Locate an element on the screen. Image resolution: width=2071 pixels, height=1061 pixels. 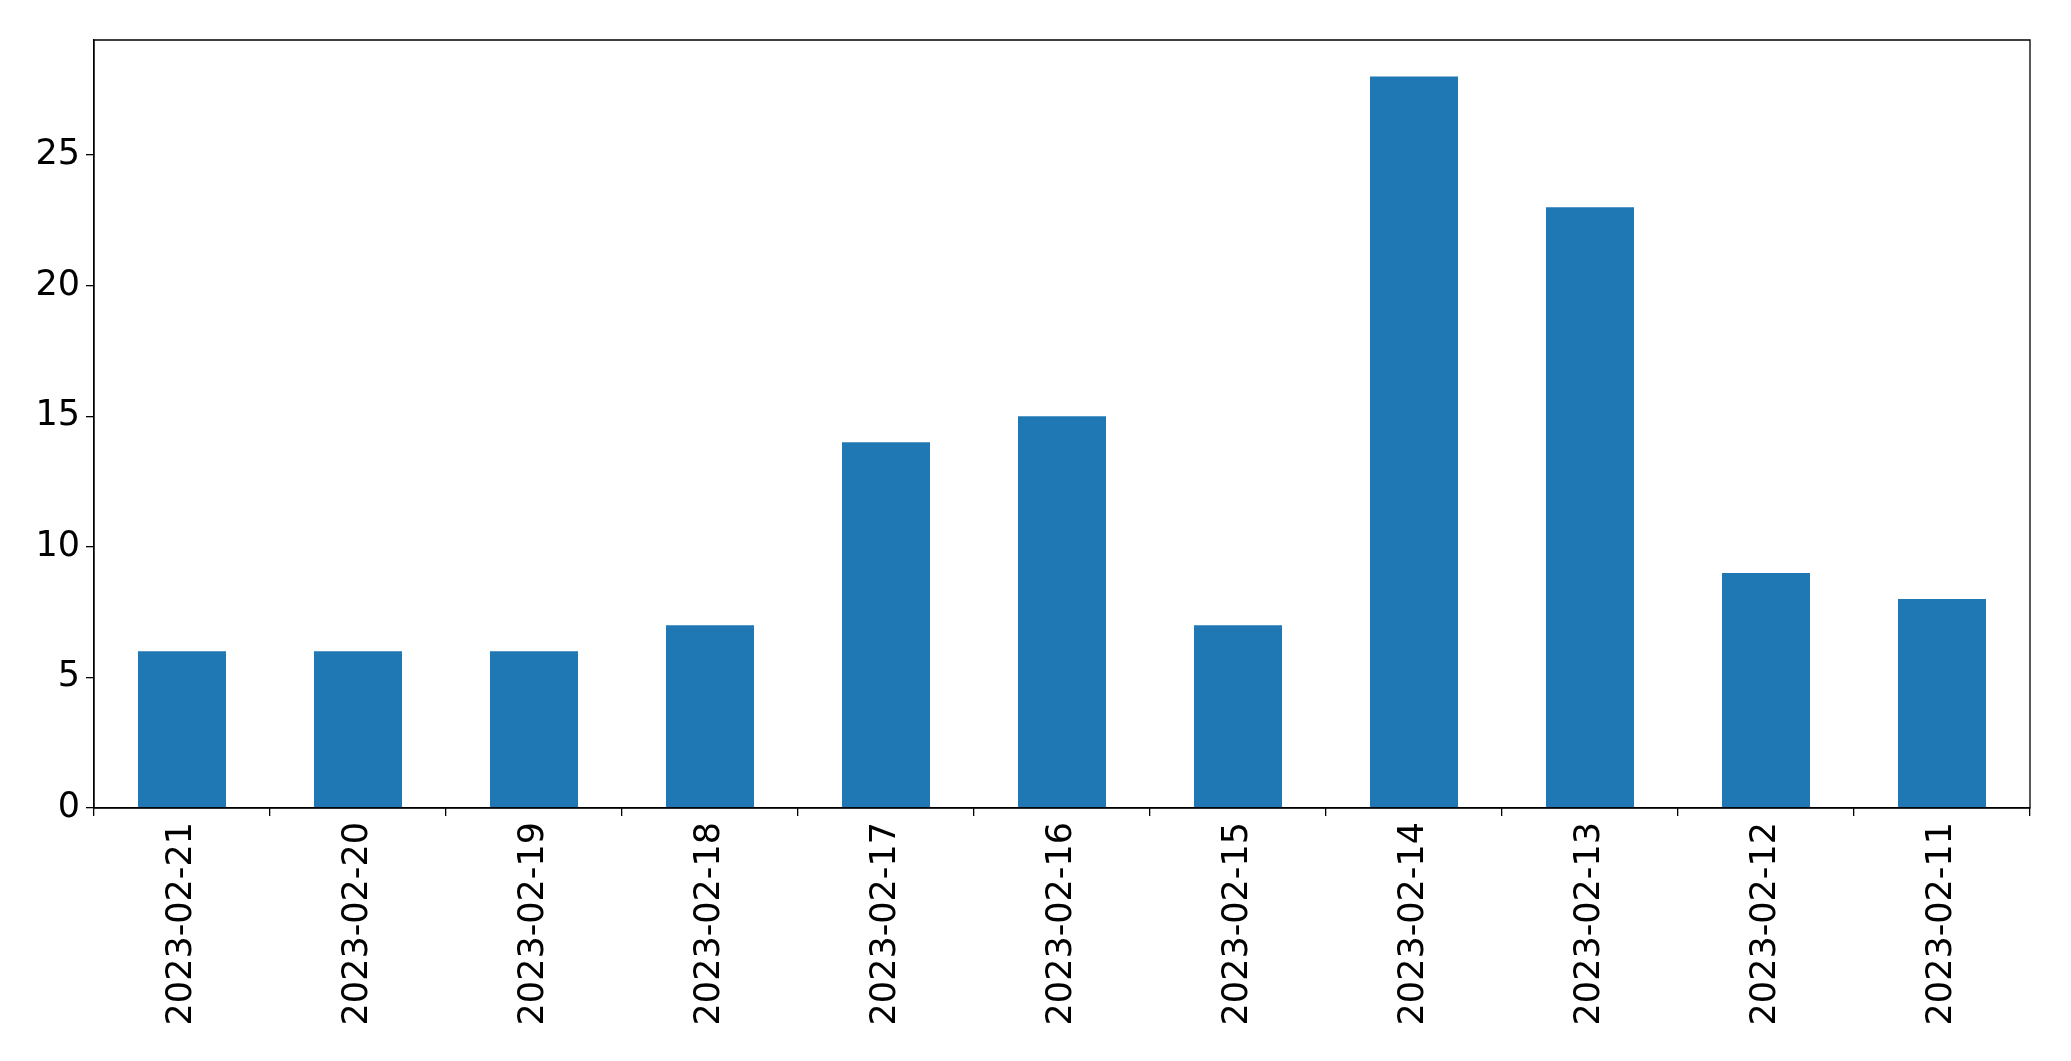
y-tick-label: 25 is located at coordinates (57, 152).